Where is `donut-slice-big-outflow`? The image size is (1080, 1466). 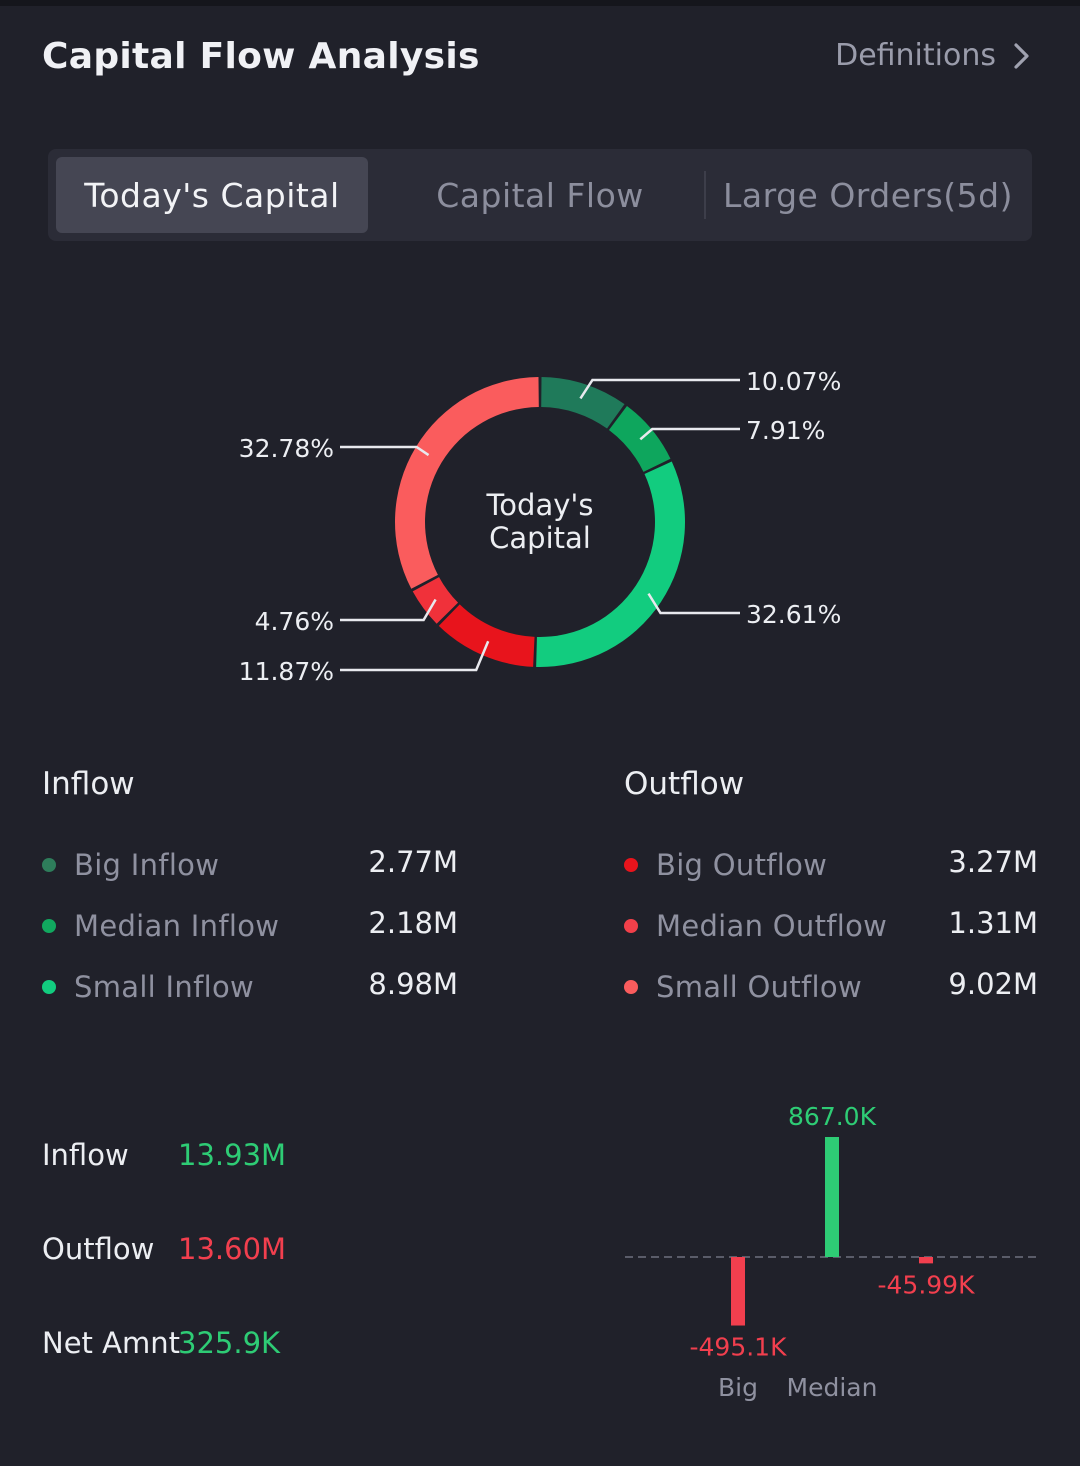
donut-slice-big-outflow is located at coordinates (486, 635).